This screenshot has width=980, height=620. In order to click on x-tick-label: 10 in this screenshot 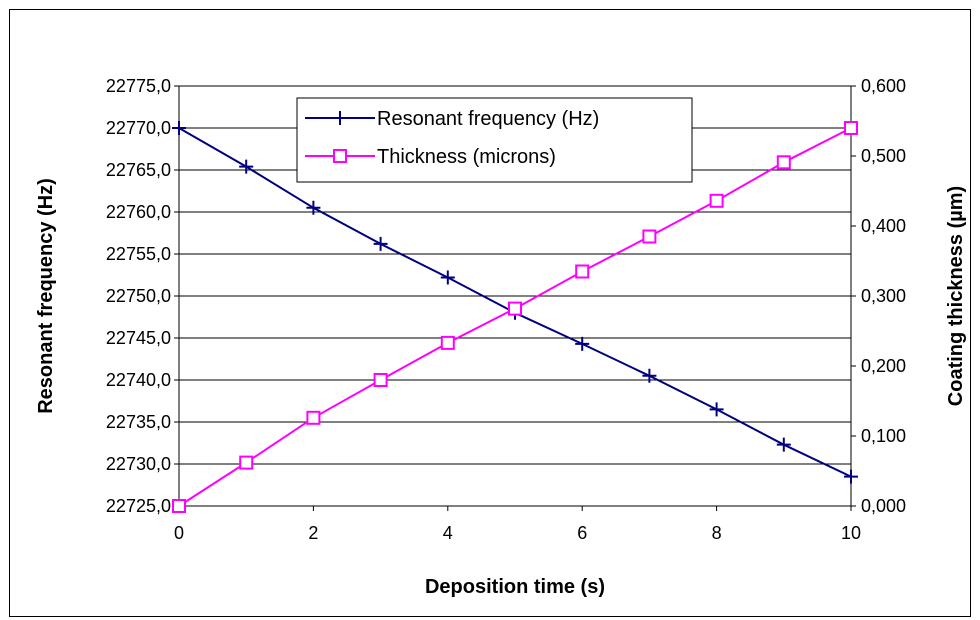, I will do `click(851, 533)`.